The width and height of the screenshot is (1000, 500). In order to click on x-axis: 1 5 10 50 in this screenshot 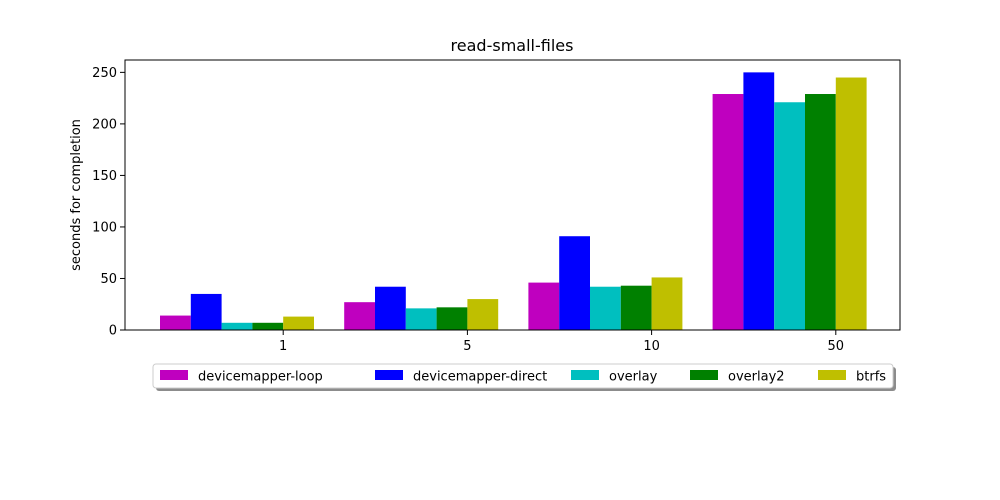, I will do `click(561, 342)`.